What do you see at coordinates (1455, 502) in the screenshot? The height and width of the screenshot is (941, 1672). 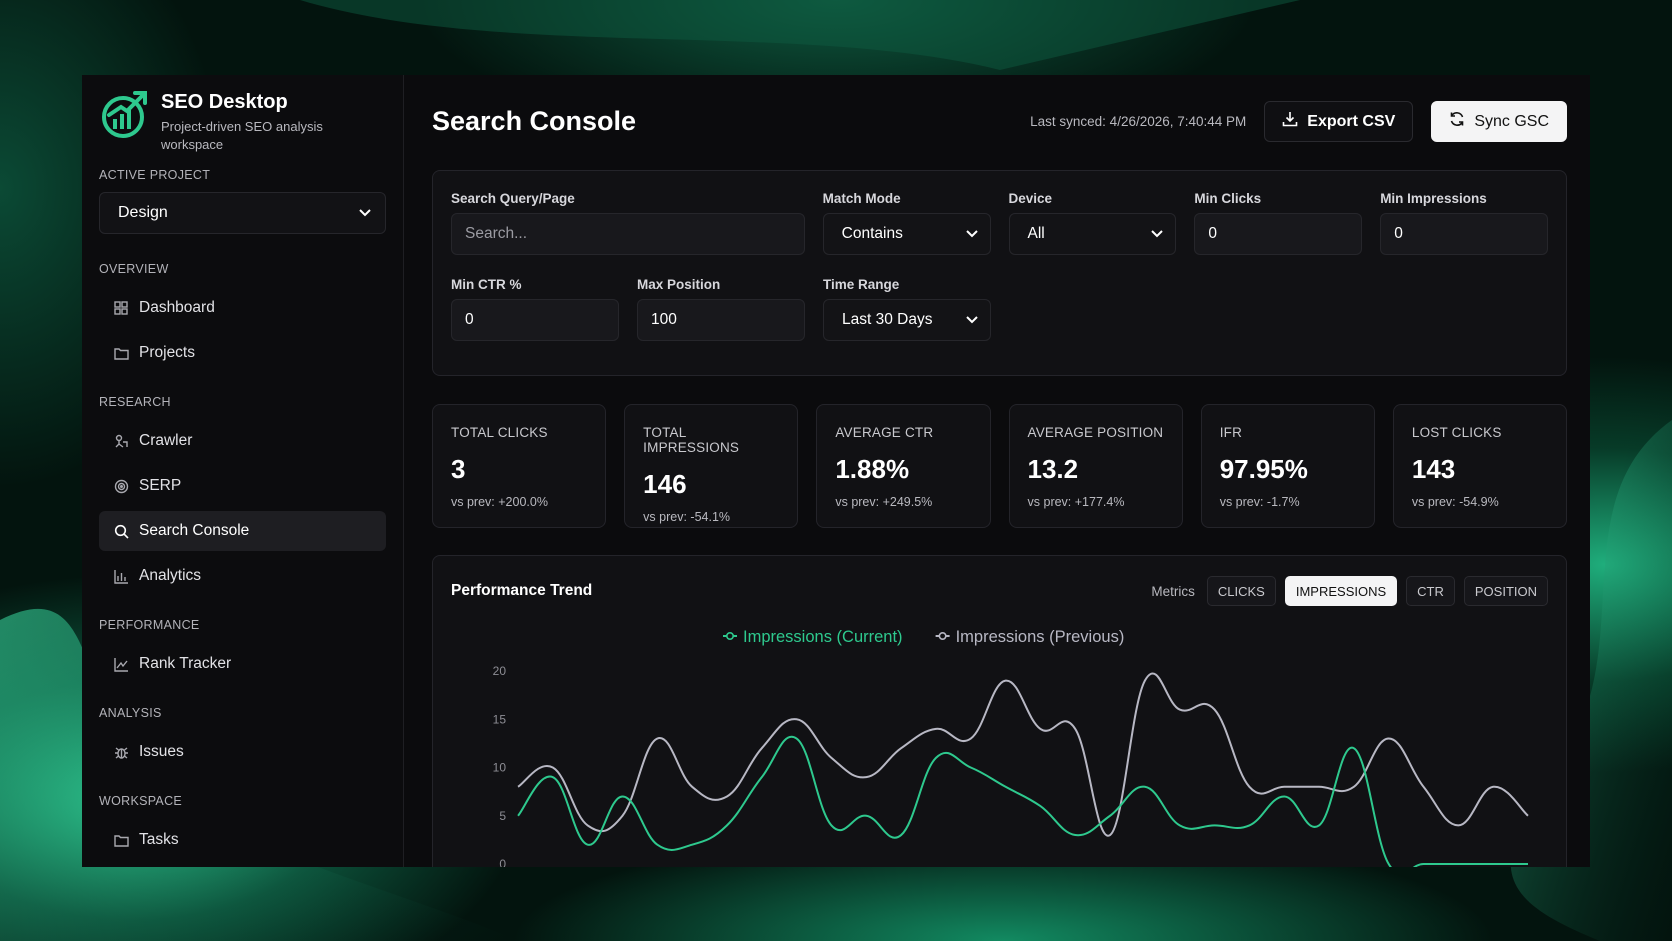 I see `kpi-delta: vs prev: -54.9%` at bounding box center [1455, 502].